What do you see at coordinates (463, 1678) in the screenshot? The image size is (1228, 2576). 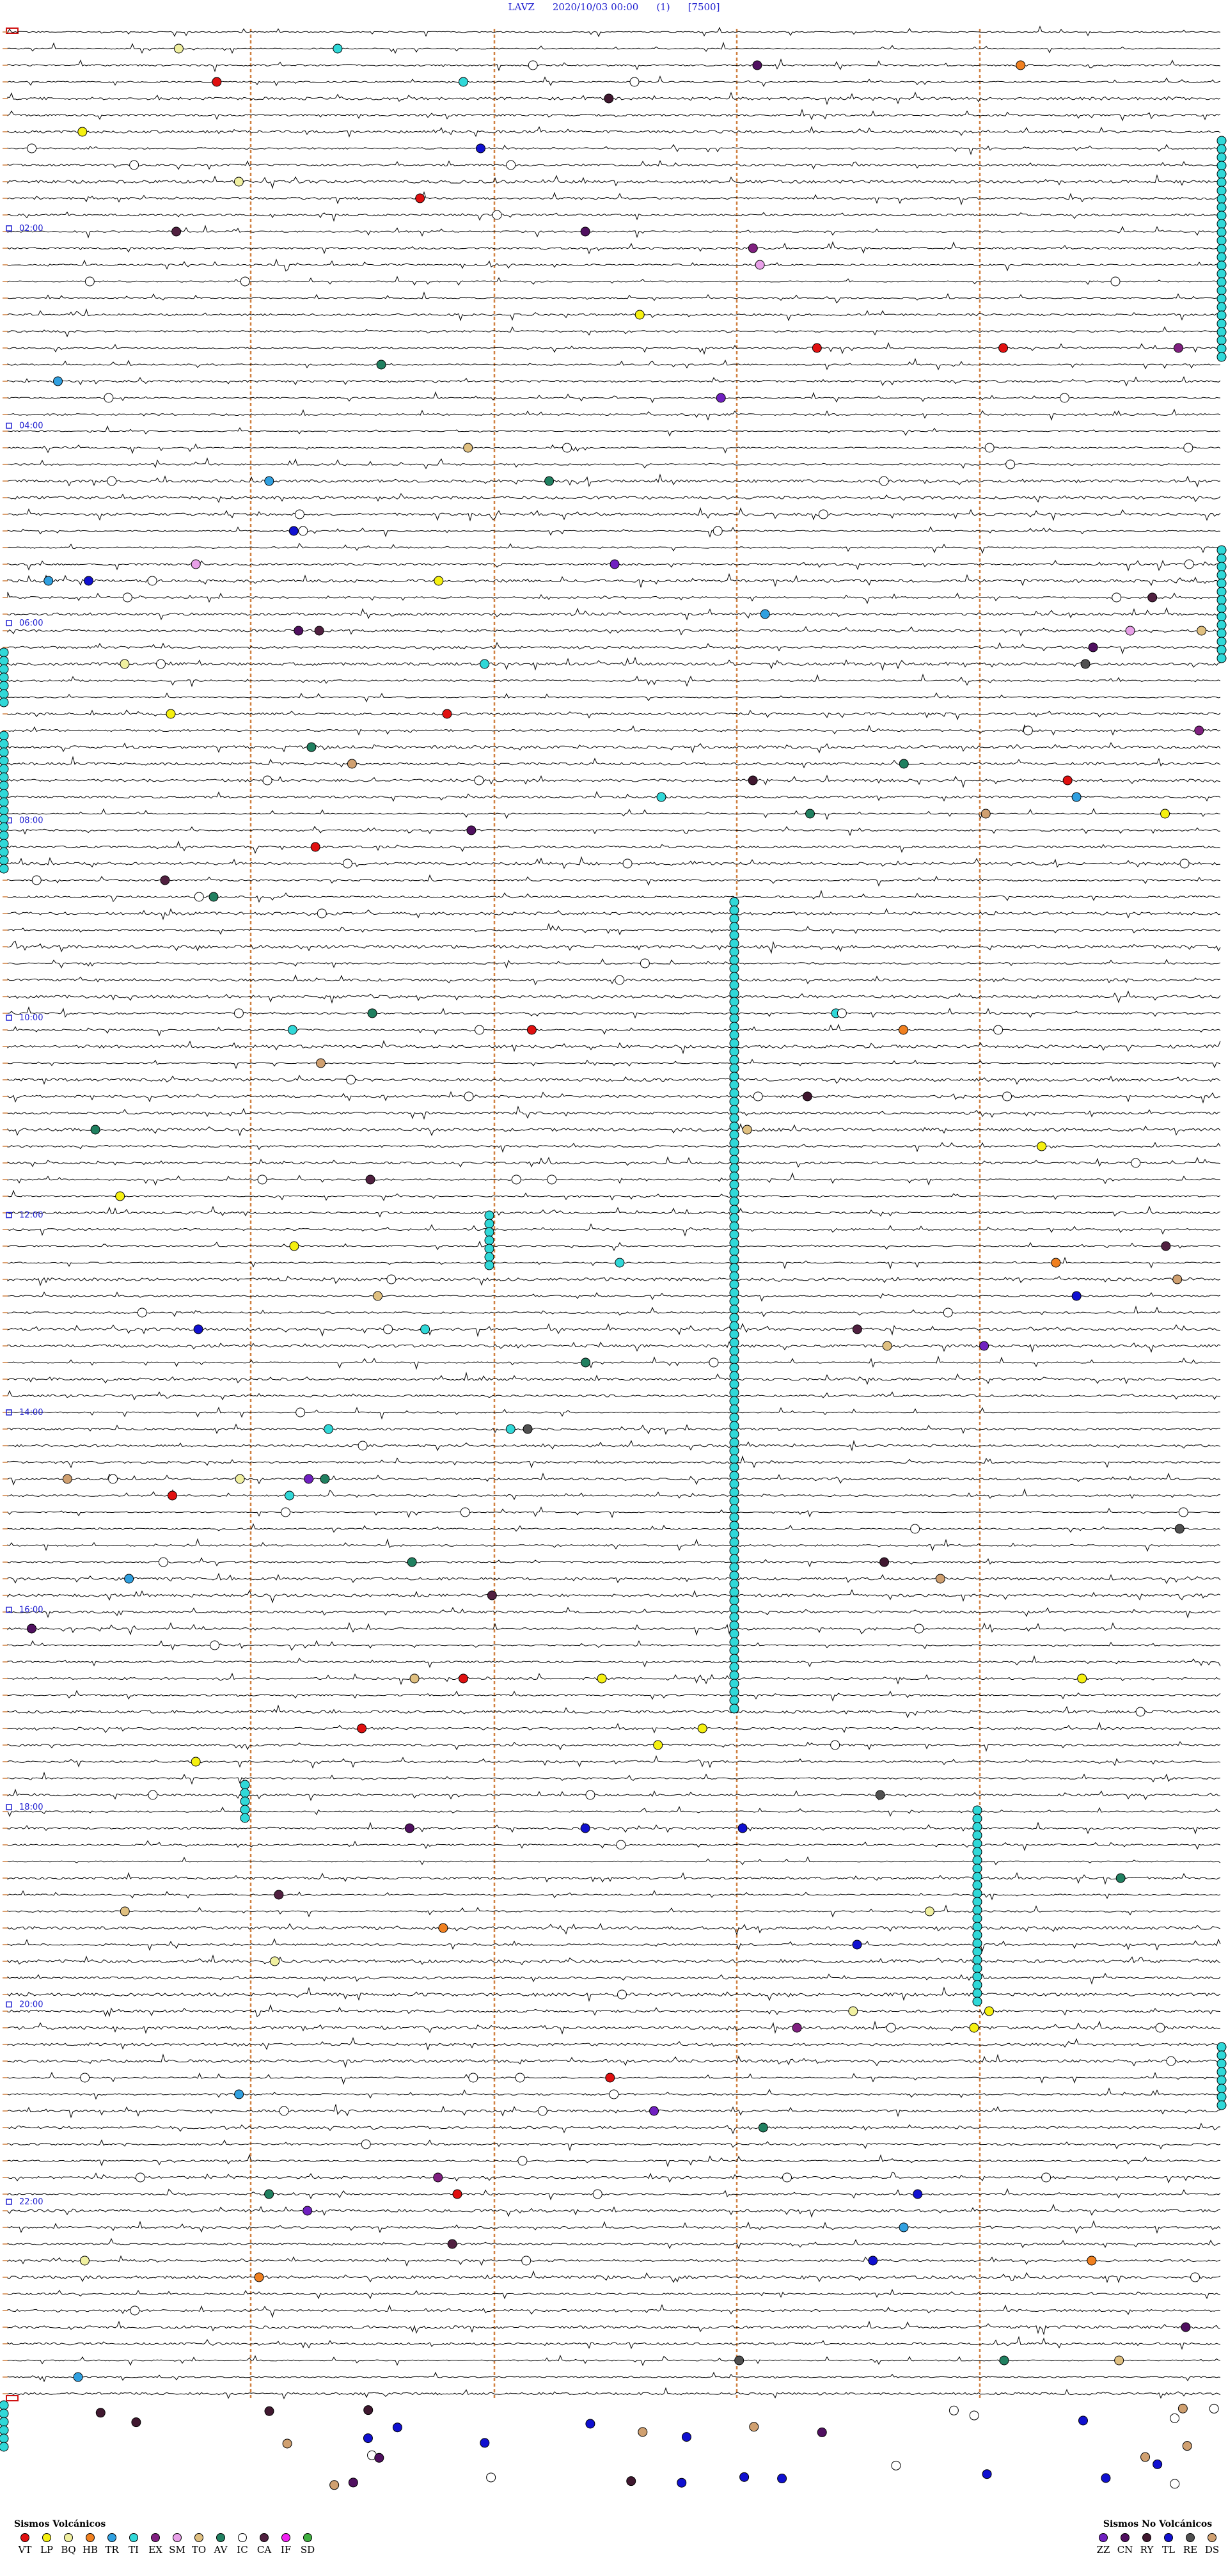 I see `event-vt-marker` at bounding box center [463, 1678].